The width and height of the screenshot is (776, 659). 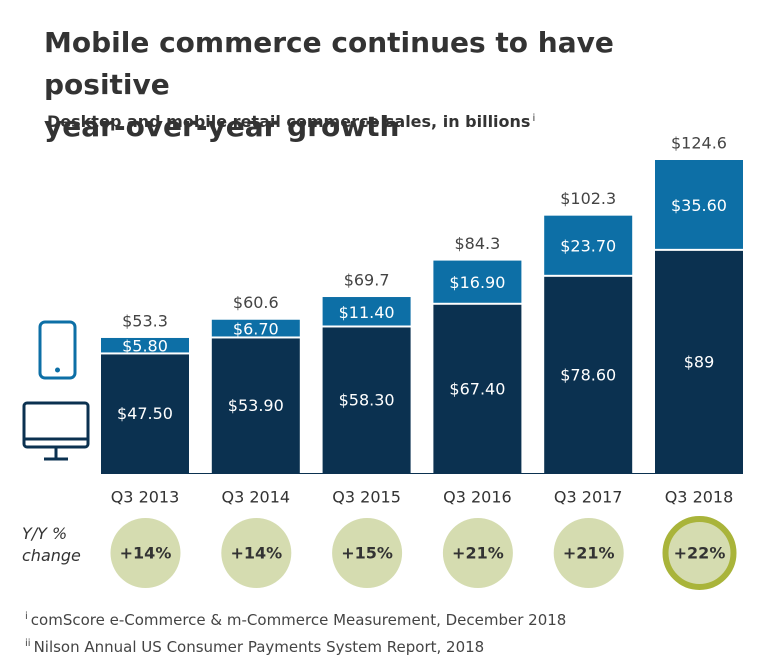 I want to click on yoy-change-label: +15%, so click(x=367, y=553).